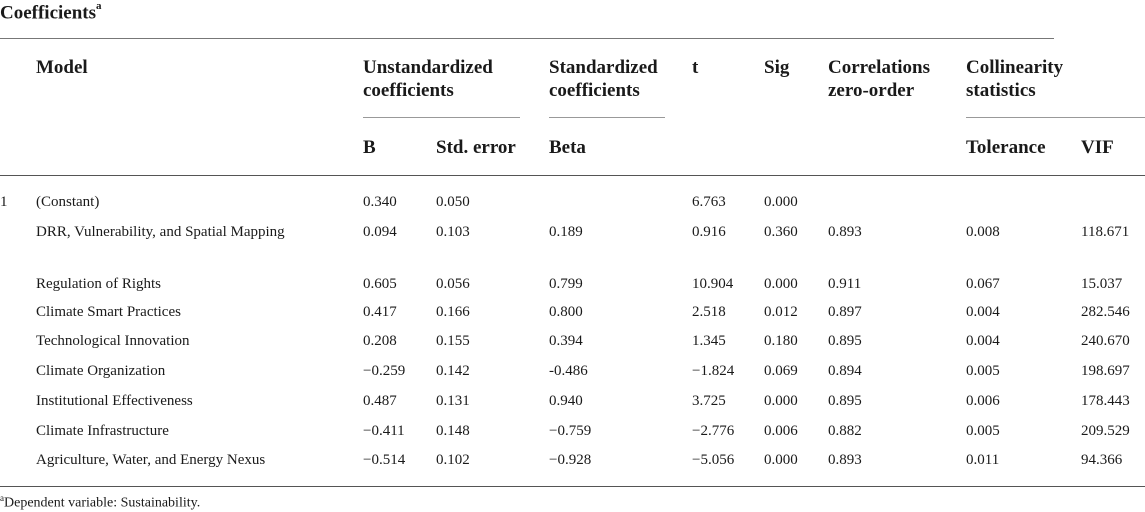 The height and width of the screenshot is (512, 1145). What do you see at coordinates (845, 284) in the screenshot?
I see `cell-correlation: 0.911` at bounding box center [845, 284].